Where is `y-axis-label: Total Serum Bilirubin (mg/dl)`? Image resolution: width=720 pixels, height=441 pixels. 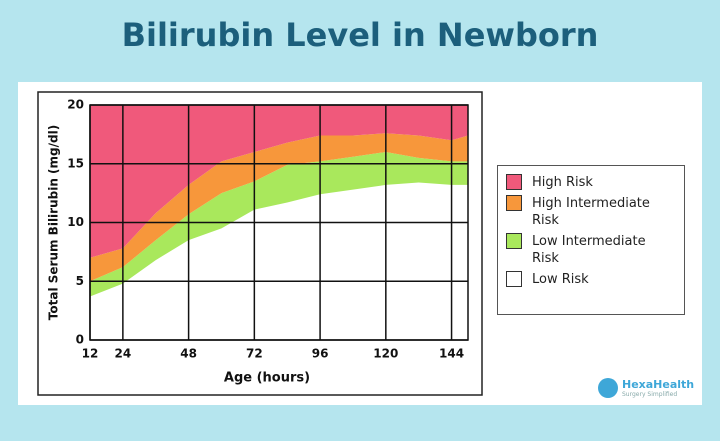 y-axis-label: Total Serum Bilirubin (mg/dl) is located at coordinates (54, 222).